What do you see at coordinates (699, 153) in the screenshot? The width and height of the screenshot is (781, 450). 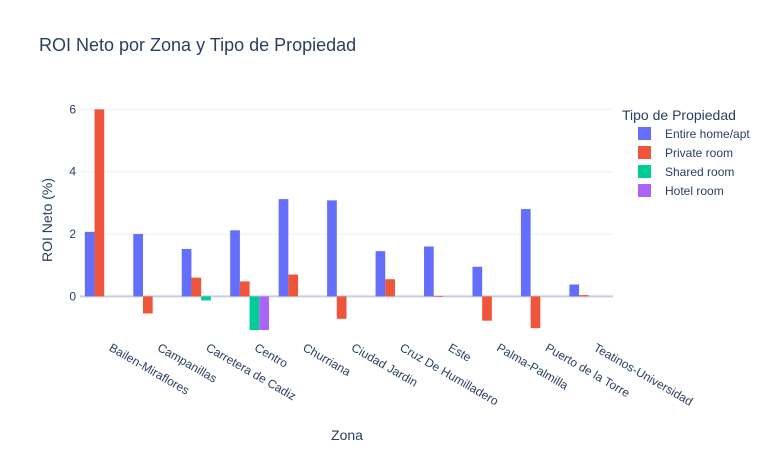 I see `legend-label: Private room` at bounding box center [699, 153].